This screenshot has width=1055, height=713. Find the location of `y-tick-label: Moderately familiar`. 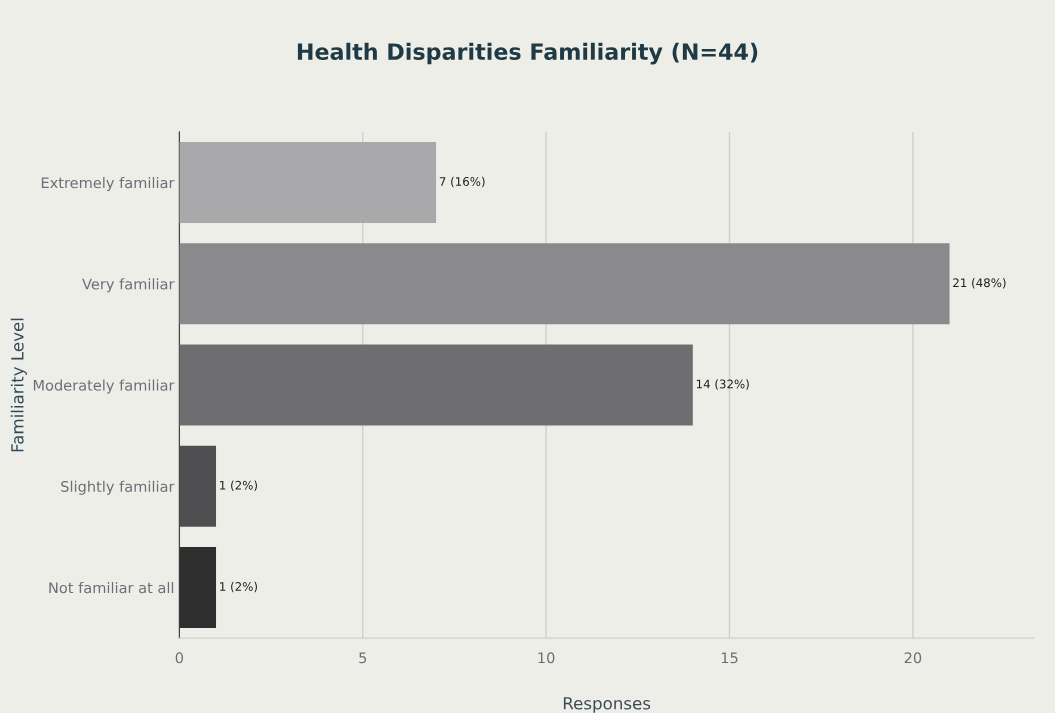

y-tick-label: Moderately familiar is located at coordinates (104, 386).